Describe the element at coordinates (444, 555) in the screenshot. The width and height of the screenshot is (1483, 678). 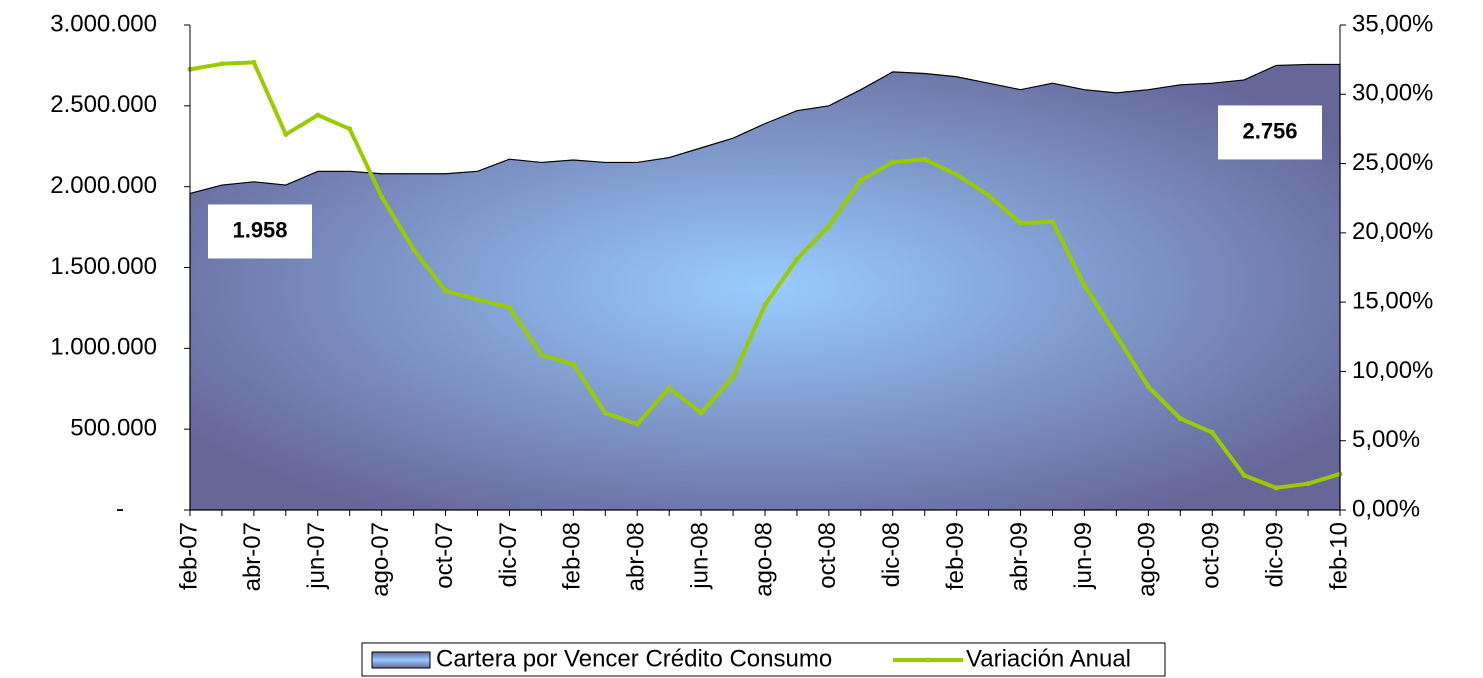
I see `x-tick-label: oct-07` at that location.